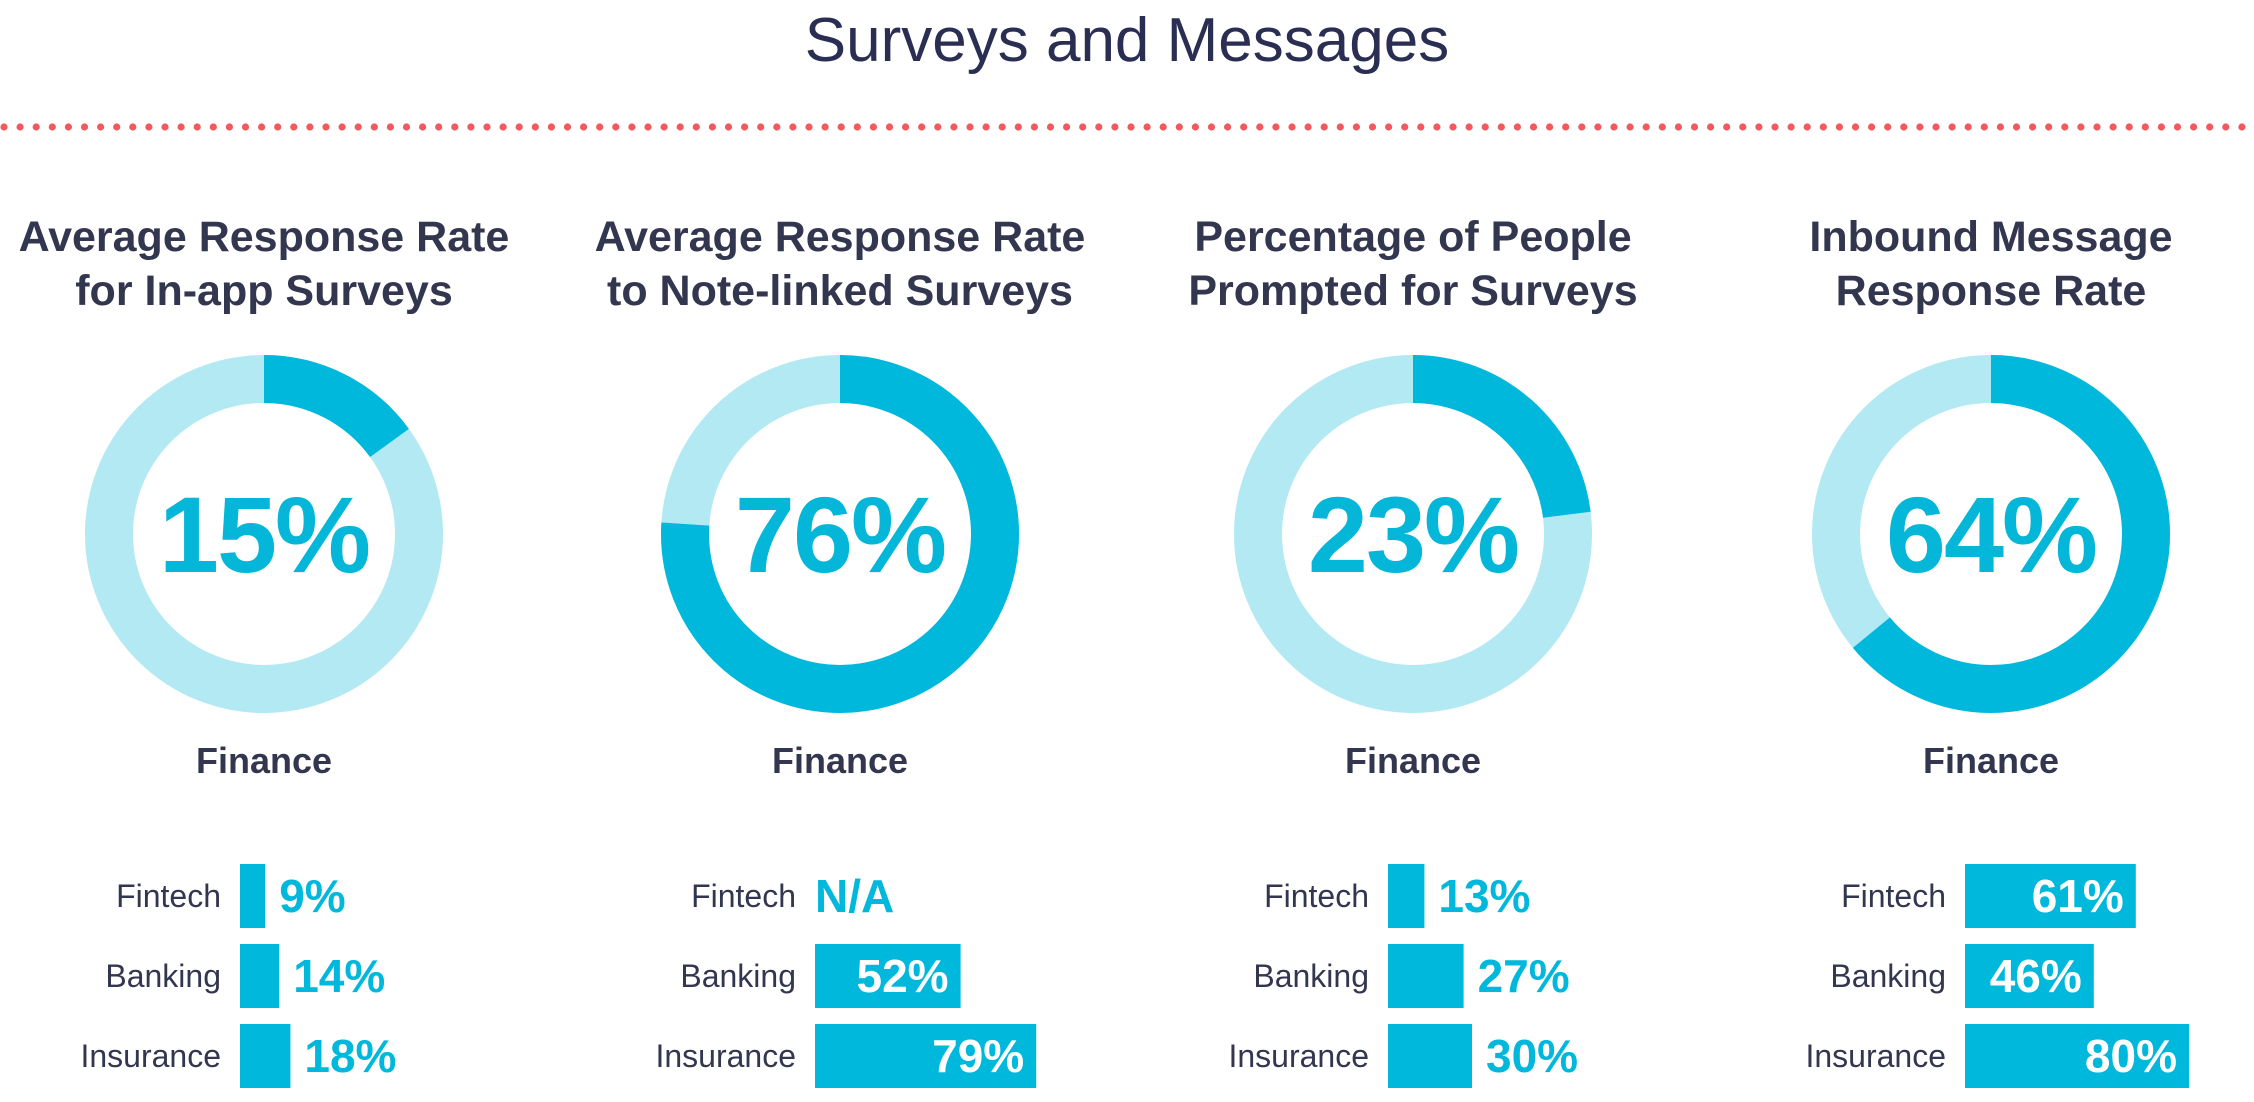 This screenshot has width=2254, height=1102. What do you see at coordinates (312, 896) in the screenshot?
I see `bar-value-label: 9%` at bounding box center [312, 896].